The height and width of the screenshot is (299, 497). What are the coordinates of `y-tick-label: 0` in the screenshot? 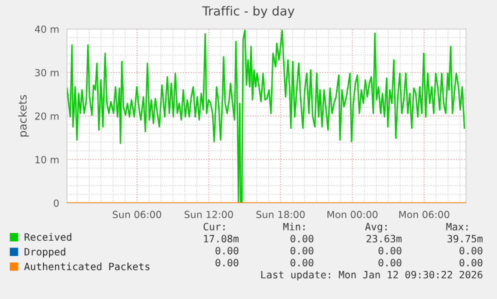 It's located at (56, 203).